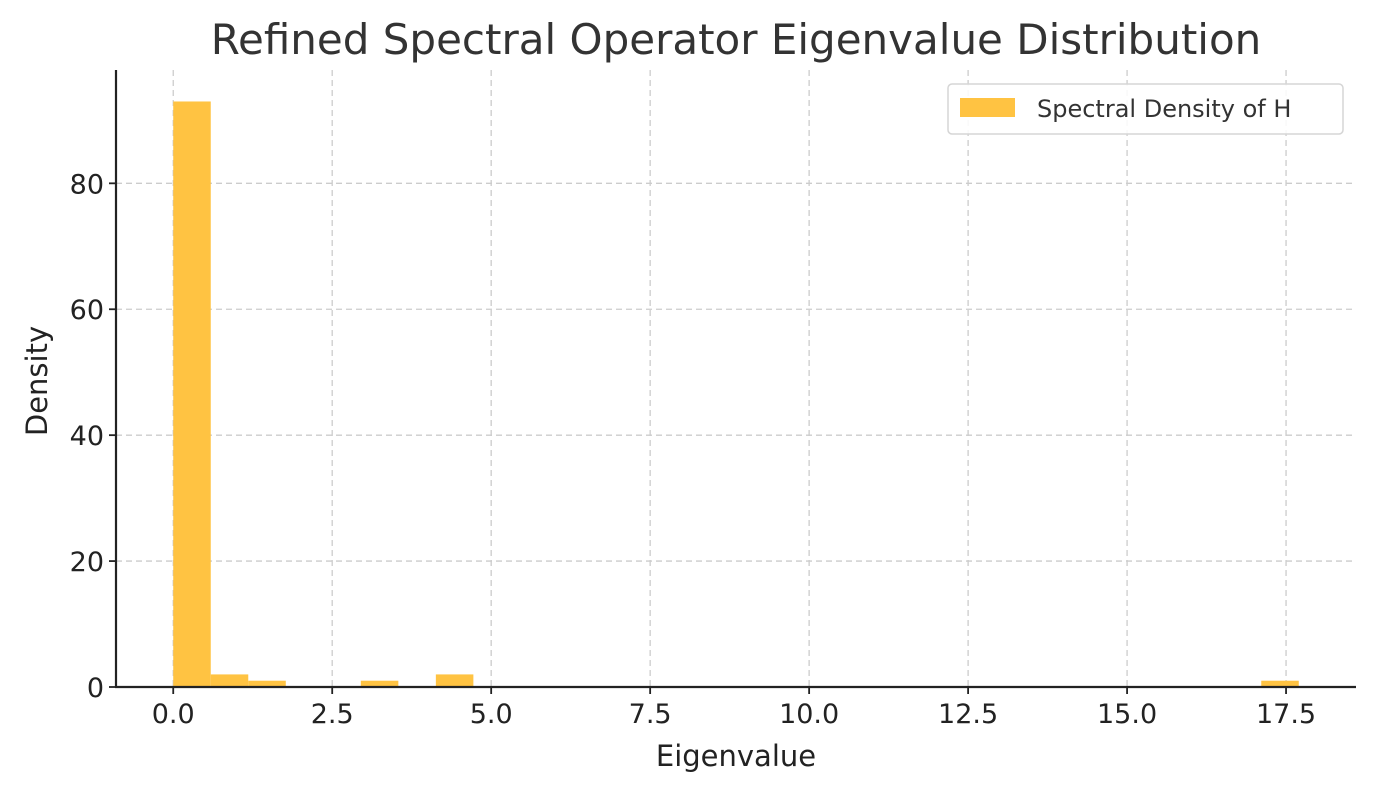 The height and width of the screenshot is (793, 1376). Describe the element at coordinates (734, 708) in the screenshot. I see `x-ticks: 0.0 2.5 5.0 7.5 10.0 12.5 15.0 17.5` at that location.